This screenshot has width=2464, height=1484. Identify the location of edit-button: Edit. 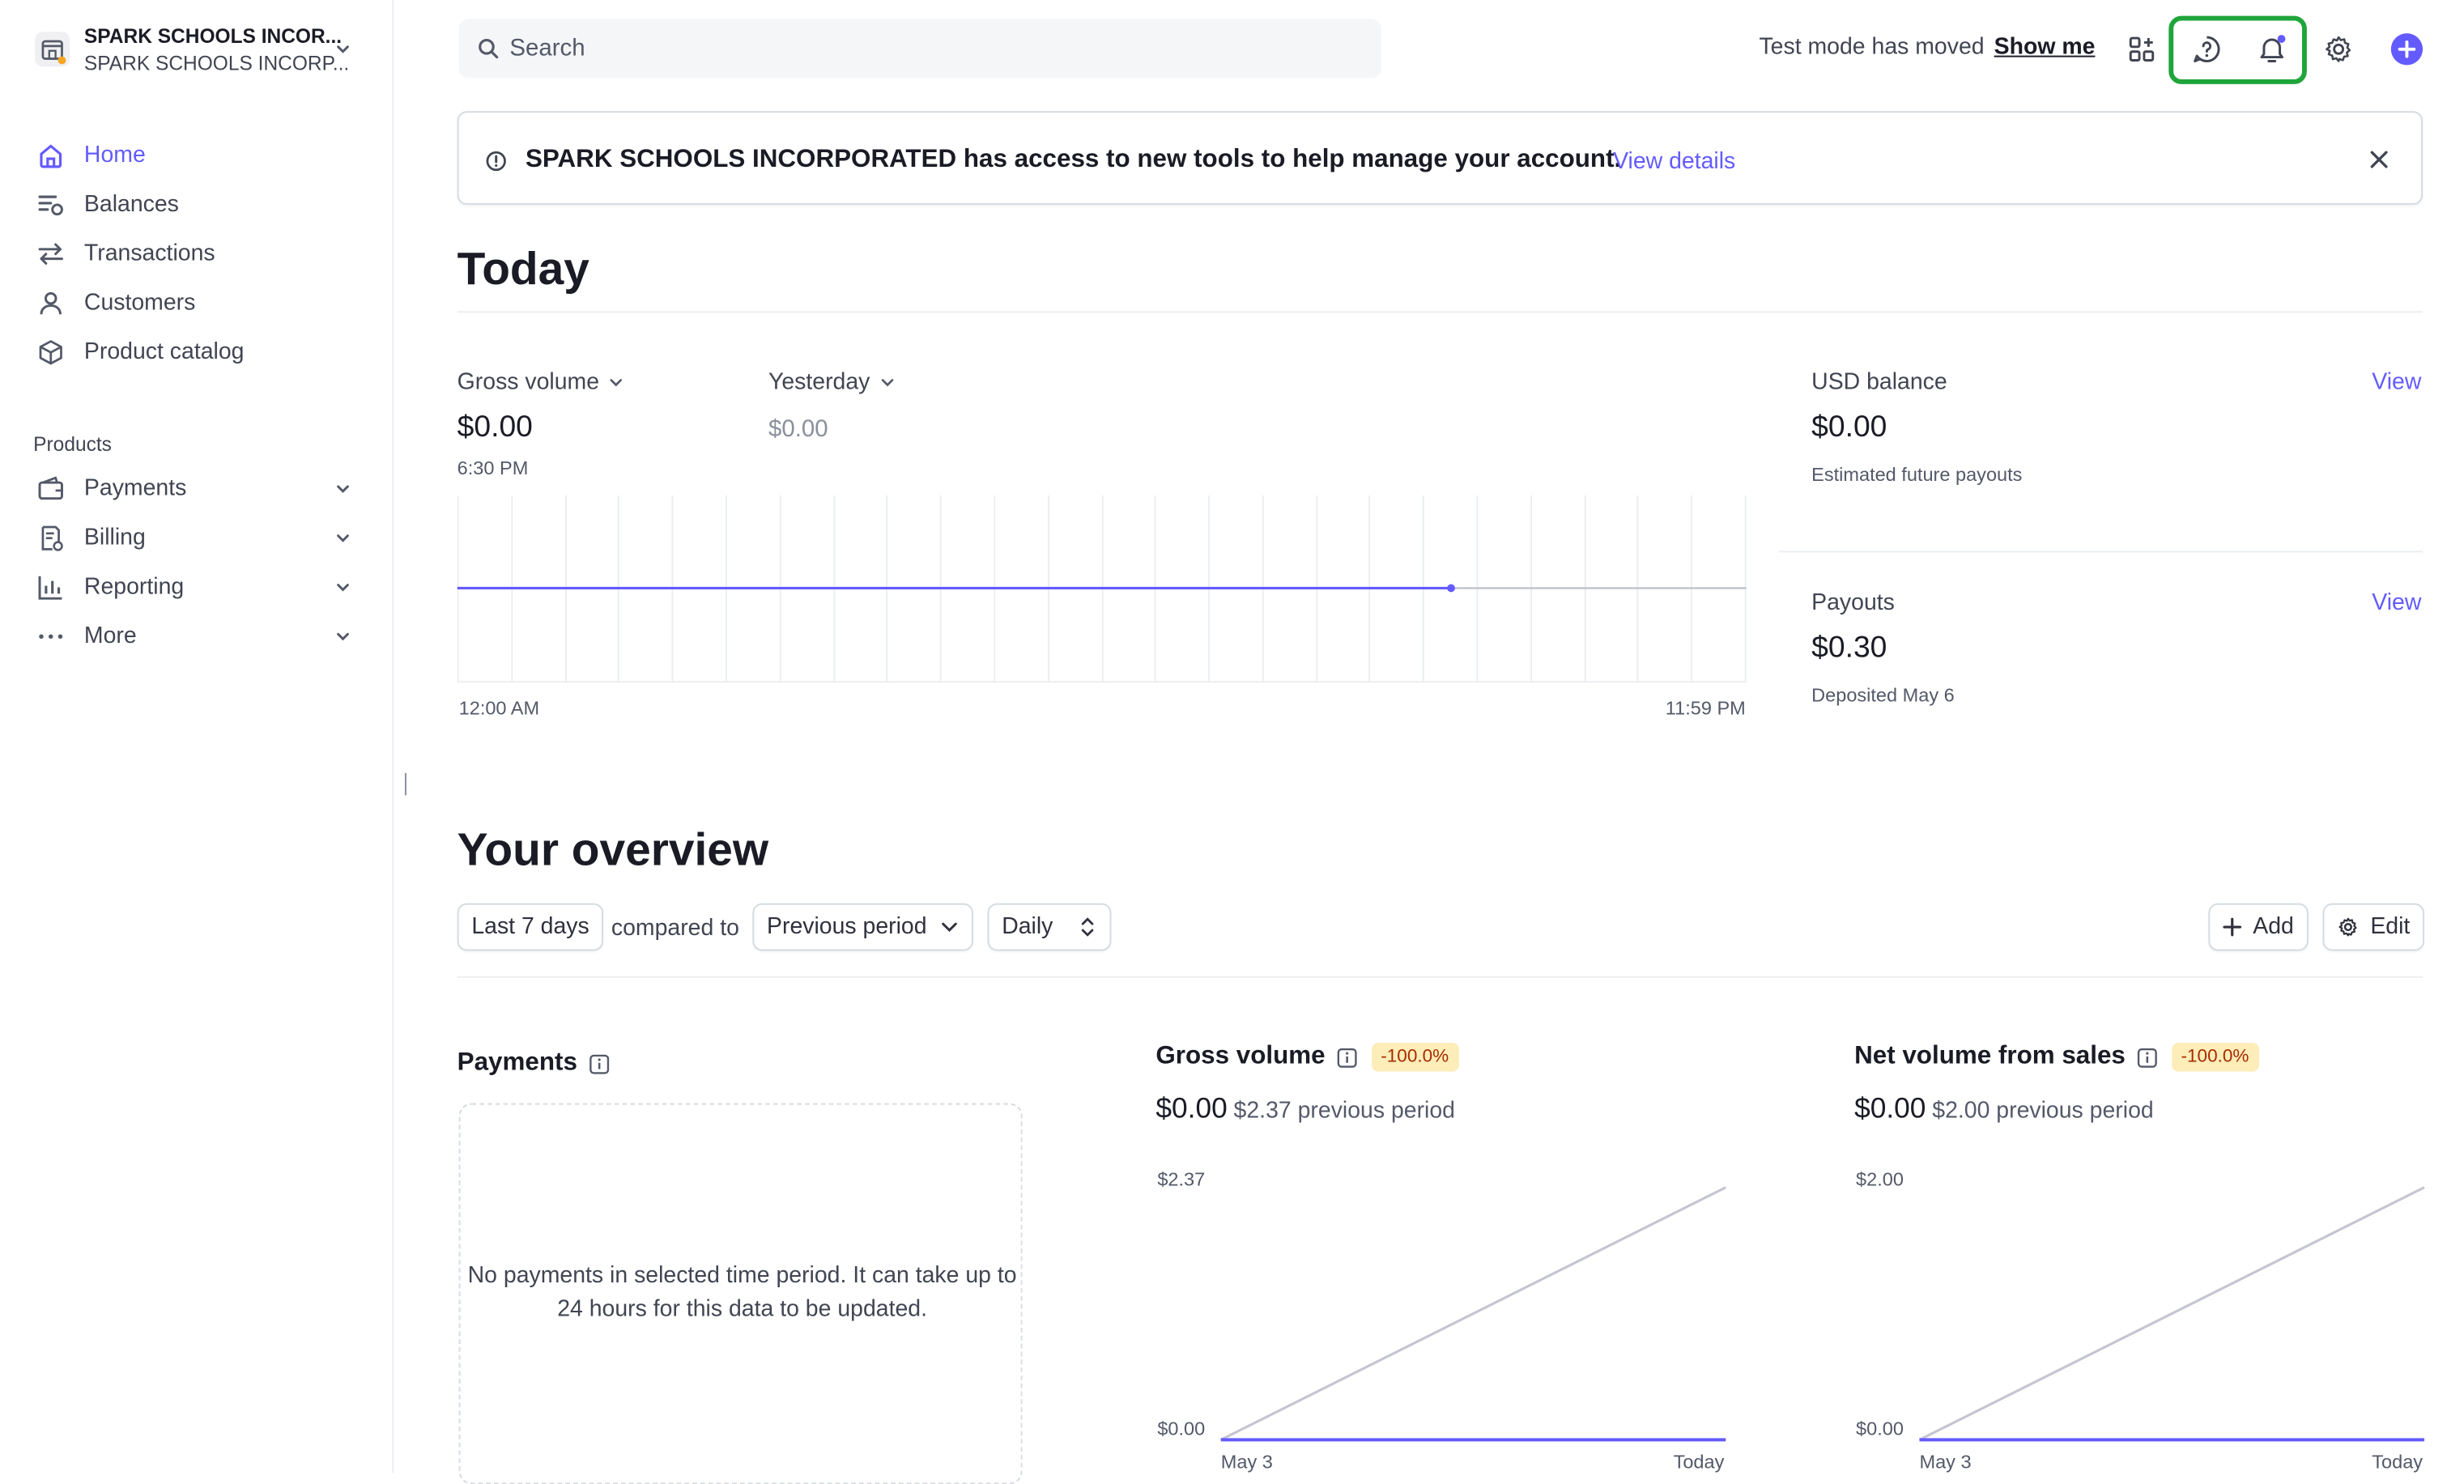
(2373, 927).